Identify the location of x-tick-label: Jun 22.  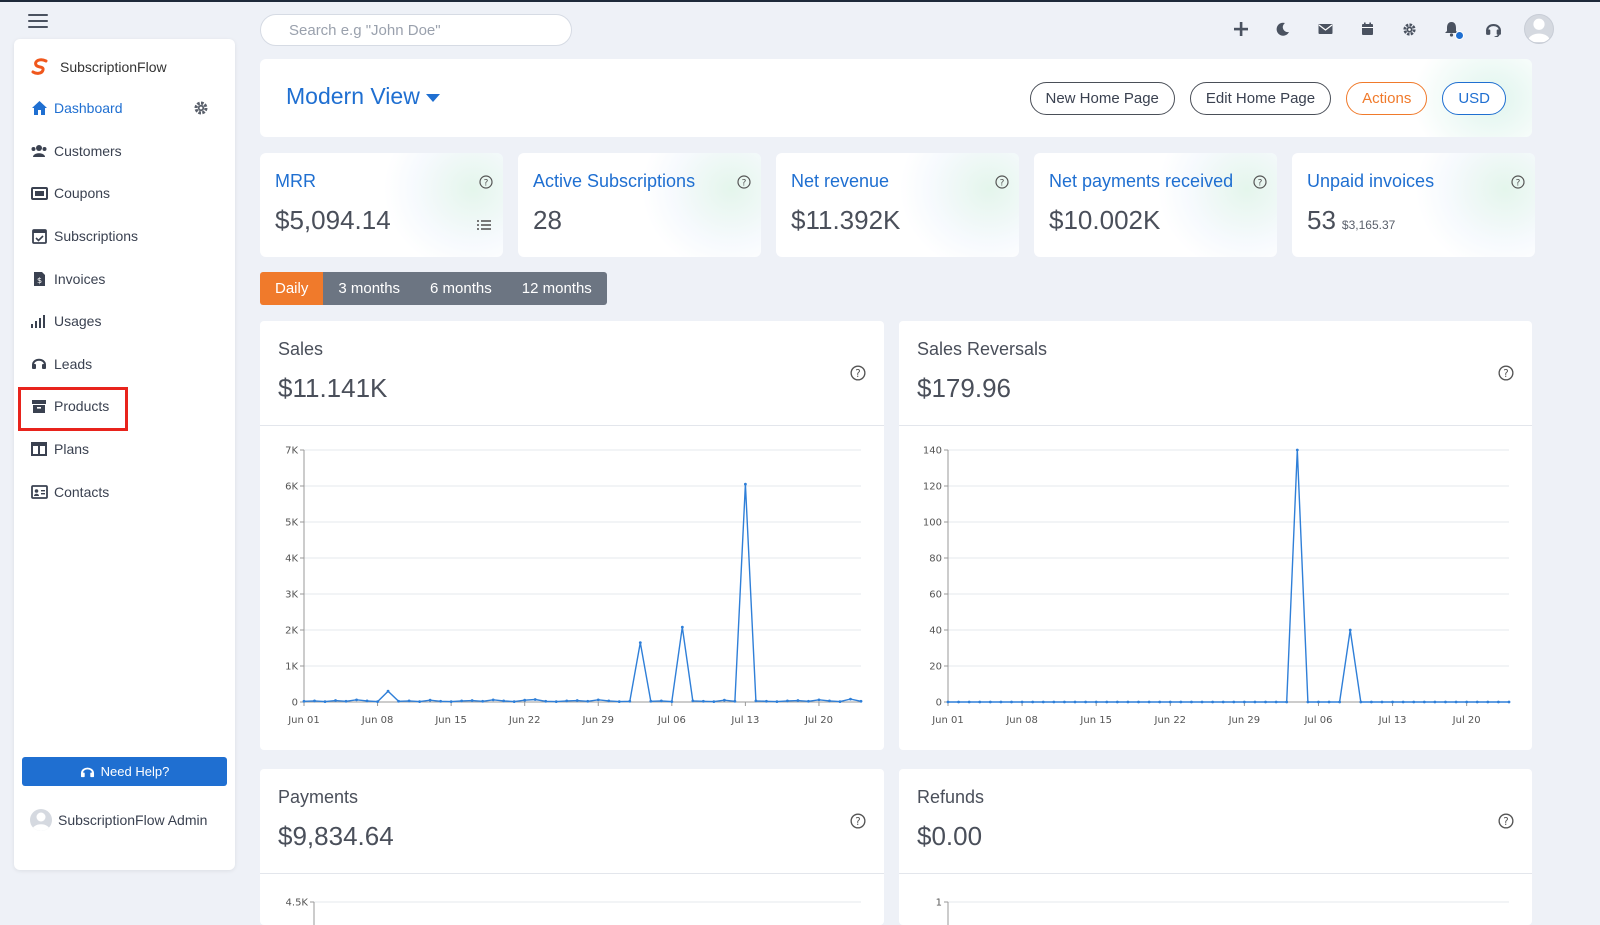
(524, 720).